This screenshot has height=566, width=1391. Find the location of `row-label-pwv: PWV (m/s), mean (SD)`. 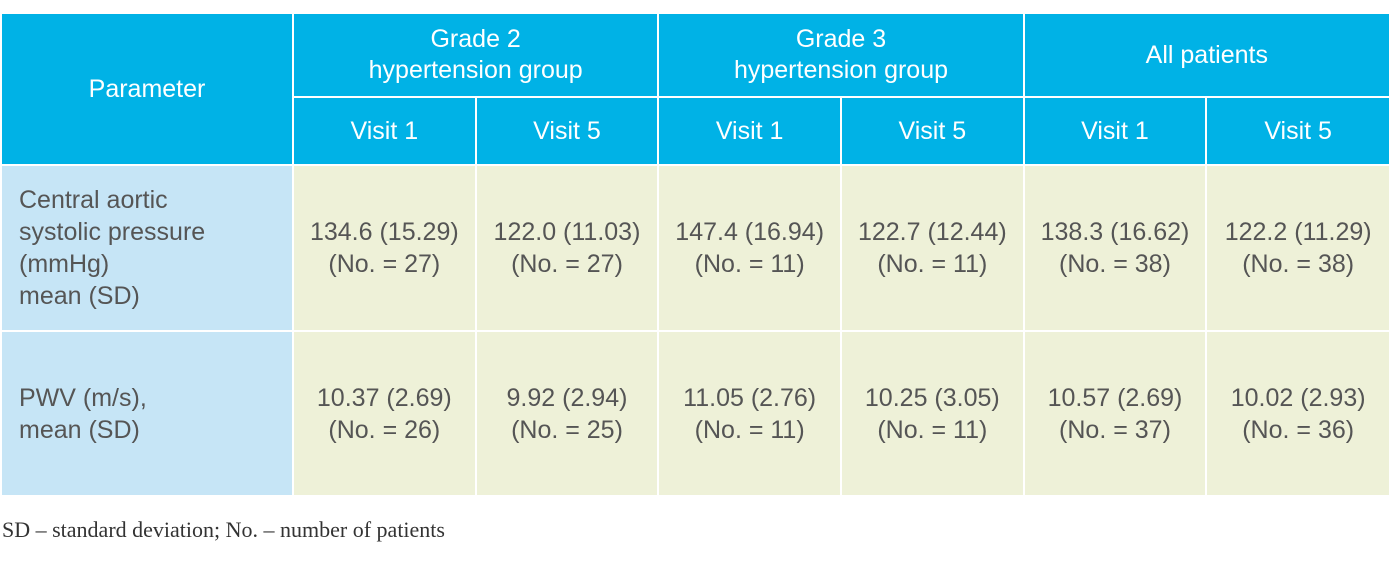

row-label-pwv: PWV (m/s), mean (SD) is located at coordinates (148, 412).